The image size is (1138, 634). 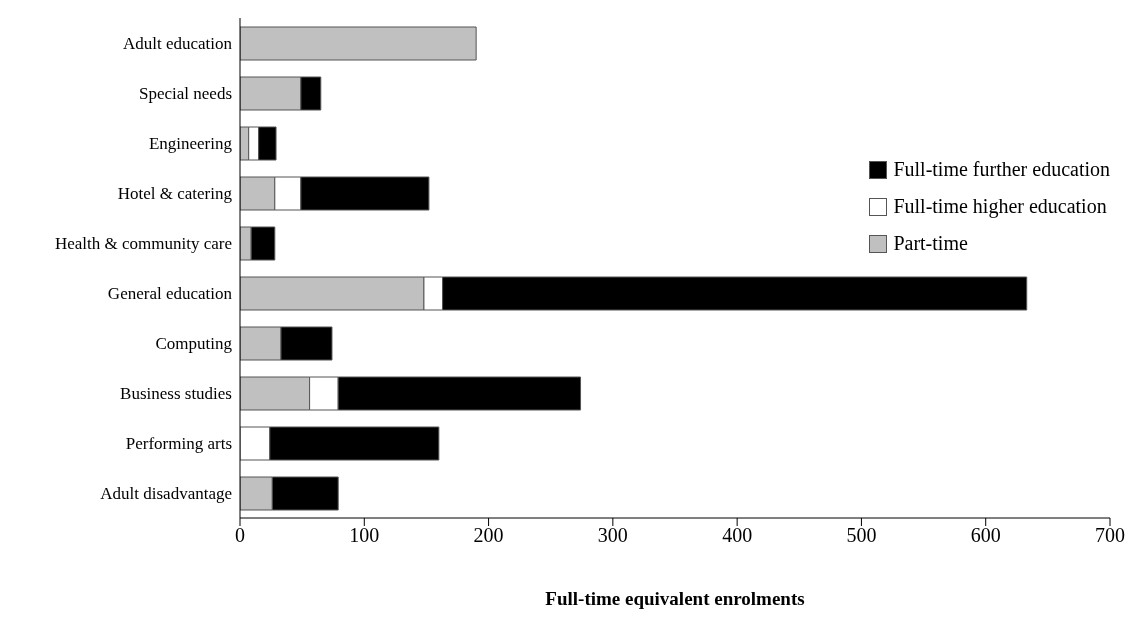 What do you see at coordinates (175, 194) in the screenshot?
I see `y-tick-label: Hotel & catering` at bounding box center [175, 194].